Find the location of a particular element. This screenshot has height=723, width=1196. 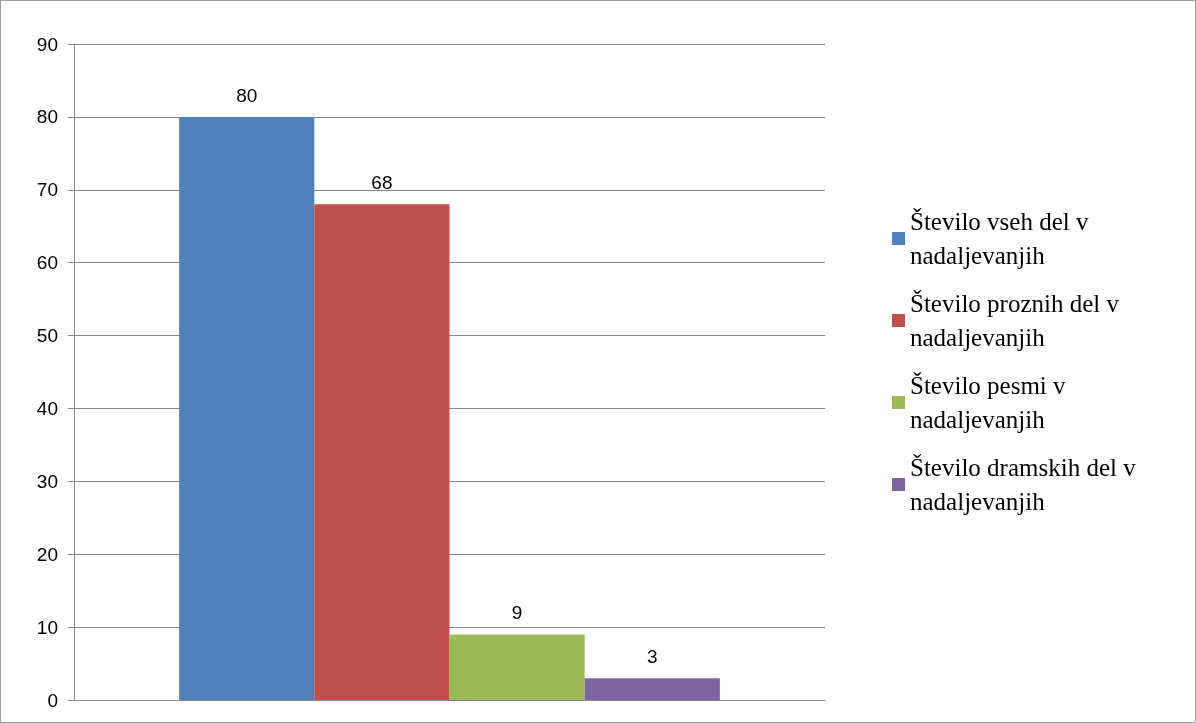

legend-label: Število dramskih del v nadaljevanjih is located at coordinates (1026, 484).